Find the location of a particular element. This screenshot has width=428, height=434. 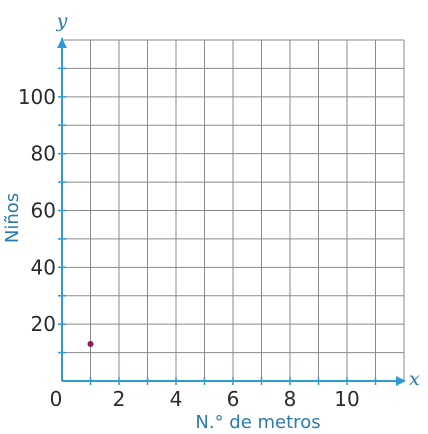

y-tick-label: 20 is located at coordinates (43, 324).